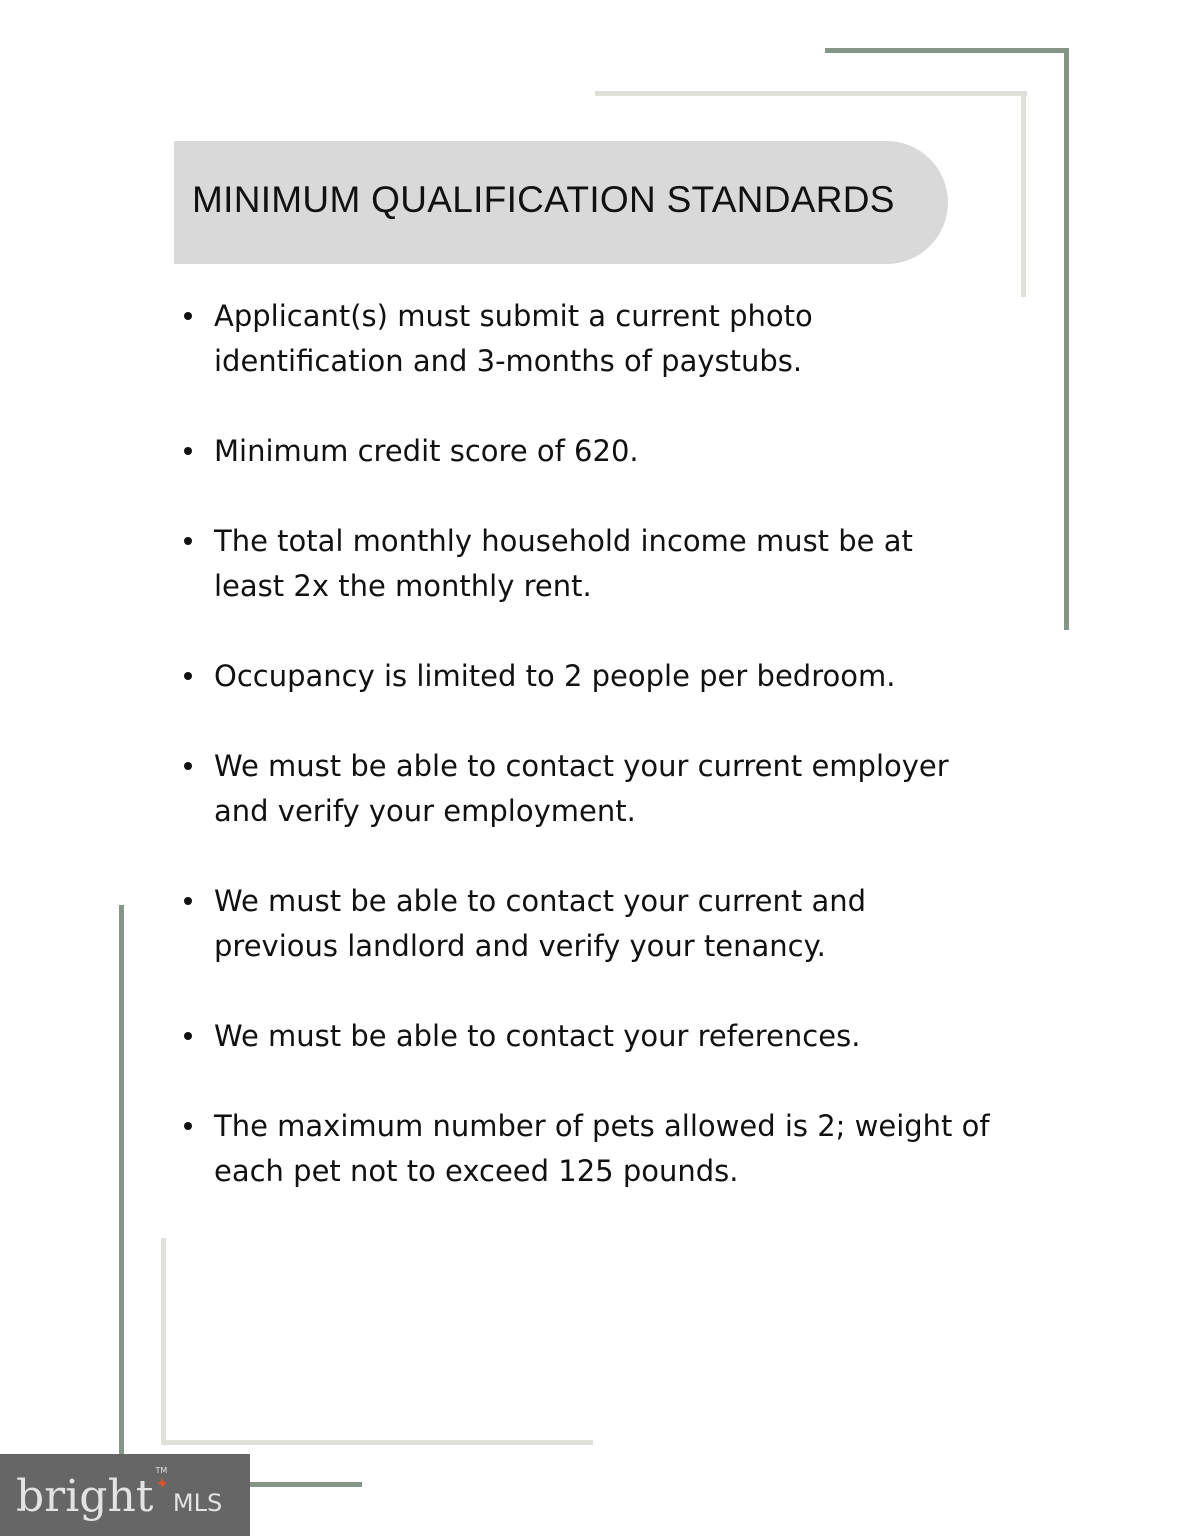 This screenshot has height=1536, width=1187. Describe the element at coordinates (121, 1180) in the screenshot. I see `frame-line-bottom-left-vertical` at that location.